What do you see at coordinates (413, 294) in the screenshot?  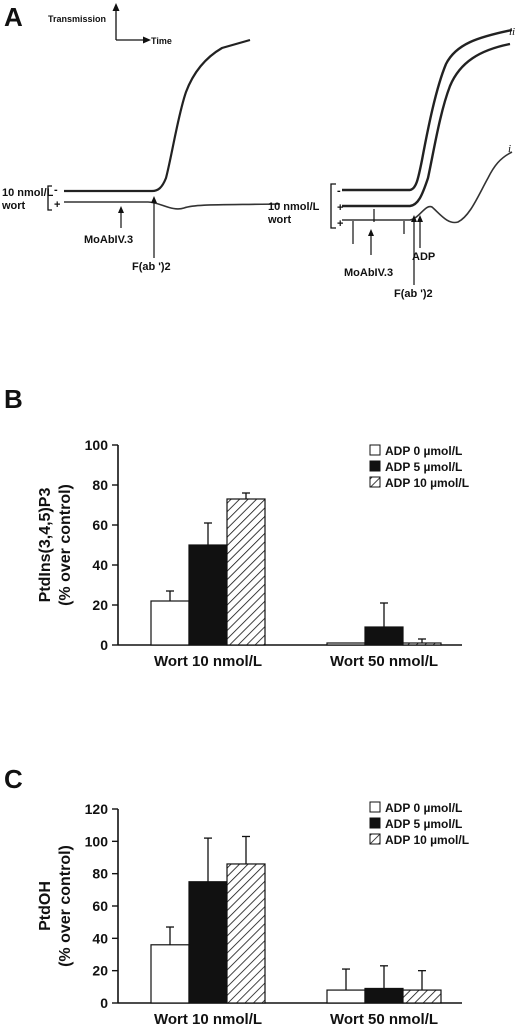 I see `right-fab-label: F(ab ')2` at bounding box center [413, 294].